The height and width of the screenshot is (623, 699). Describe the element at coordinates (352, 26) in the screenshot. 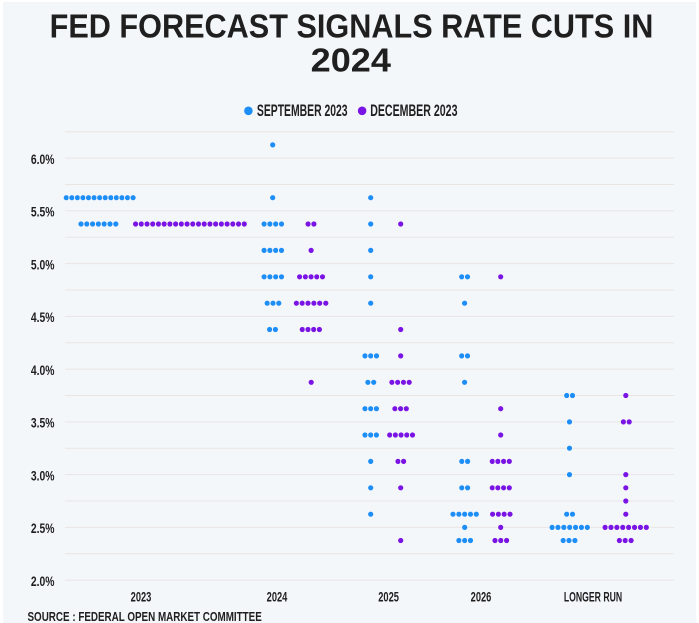

I see `svg-text:FED FORECAST SIGNALS RATE CUTS: FED FORECAST SIGNALS RATE CUTS IN` at that location.